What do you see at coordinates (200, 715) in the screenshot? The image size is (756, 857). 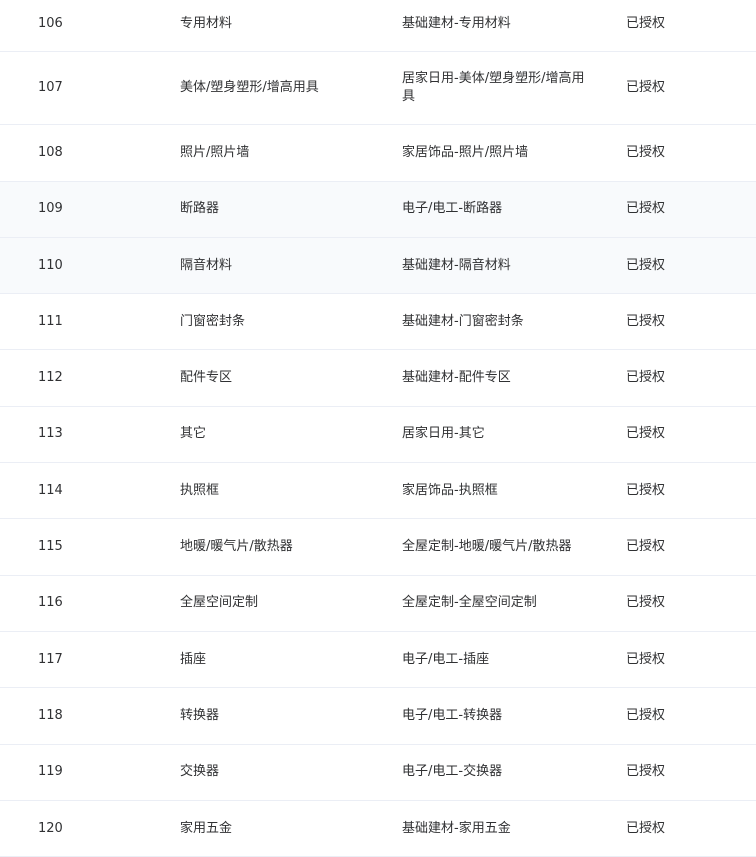 I see `name-cell: 转换器` at bounding box center [200, 715].